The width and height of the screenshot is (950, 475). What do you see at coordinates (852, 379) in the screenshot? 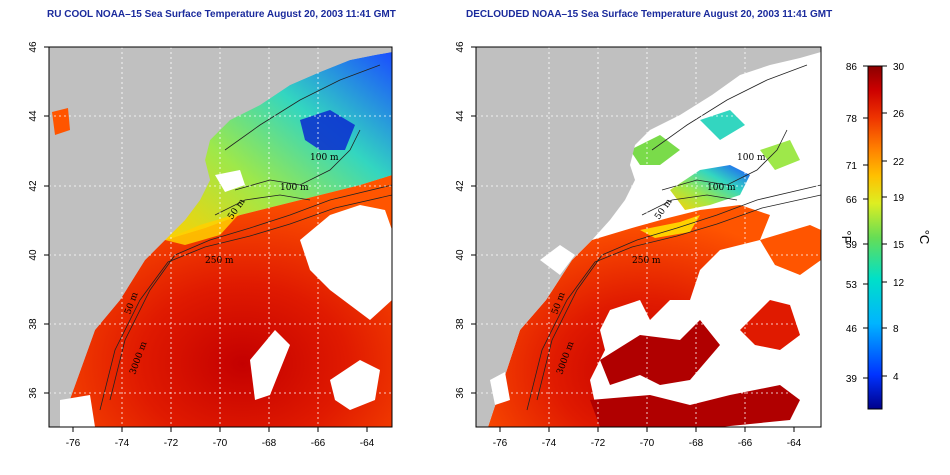
I see `fahrenheit-tick: 39` at bounding box center [852, 379].